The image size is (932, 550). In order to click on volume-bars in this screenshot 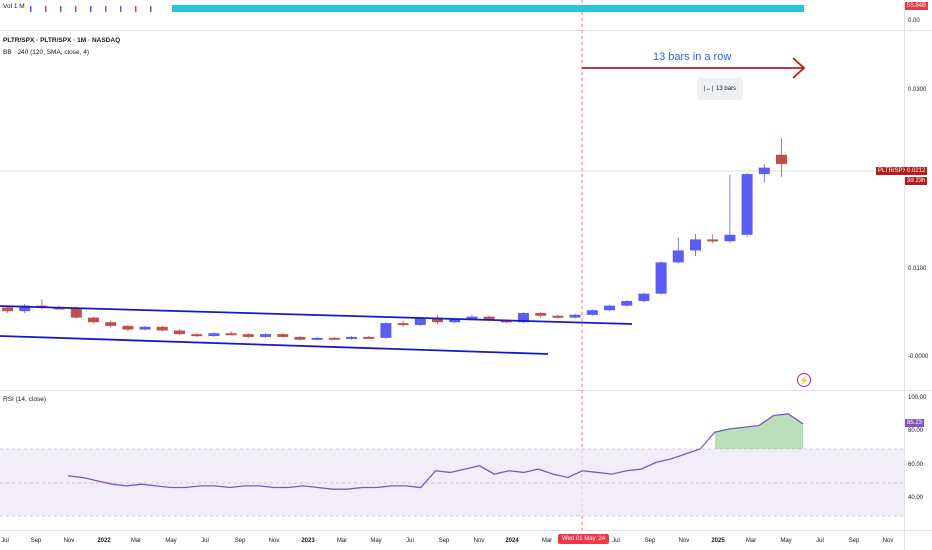, I will do `click(417, 8)`.